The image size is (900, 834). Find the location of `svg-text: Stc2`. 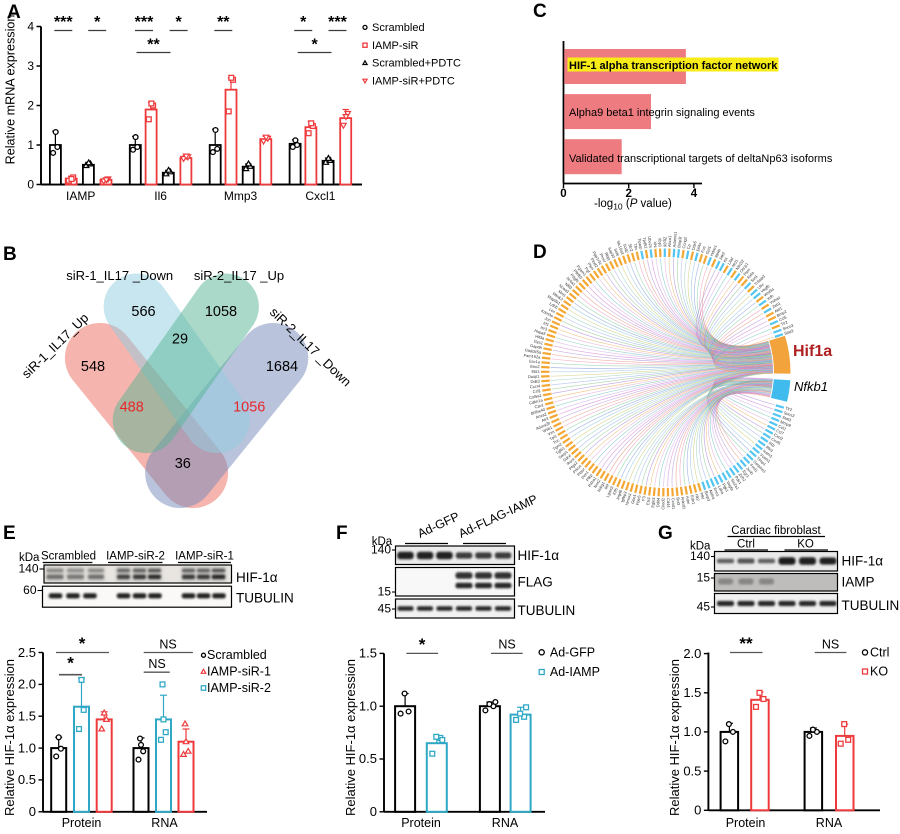

svg-text: Stc2 is located at coordinates (630, 248).